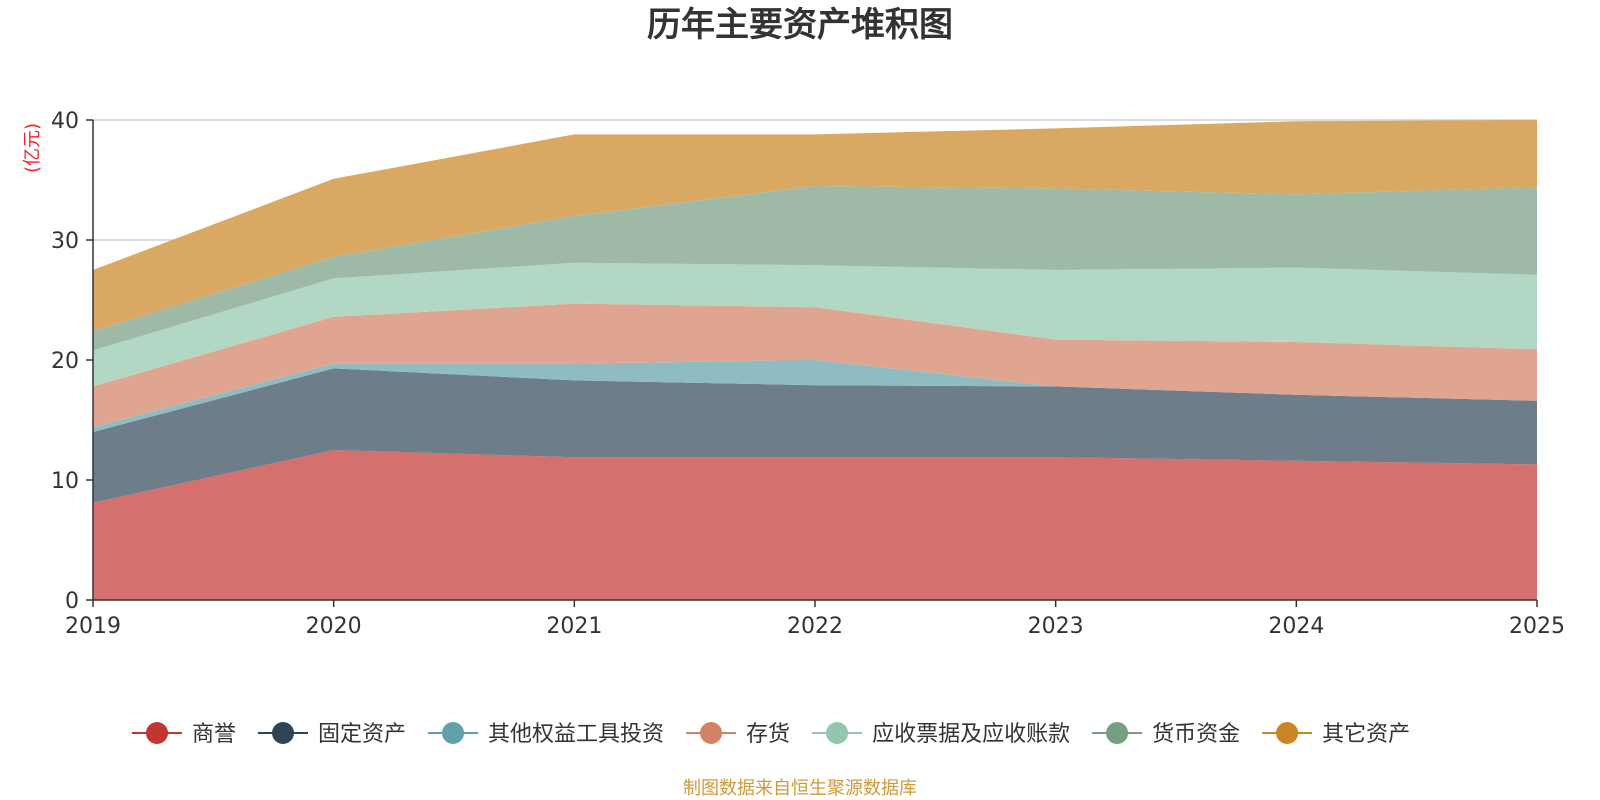 Image resolution: width=1600 pixels, height=800 pixels. What do you see at coordinates (576, 734) in the screenshot?
I see `legend-label: 其他权益工具投资` at bounding box center [576, 734].